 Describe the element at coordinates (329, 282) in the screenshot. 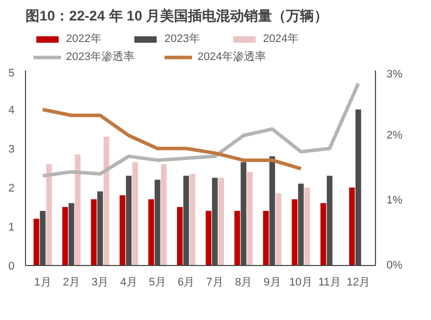

I see `x-tick-label: 11月` at that location.